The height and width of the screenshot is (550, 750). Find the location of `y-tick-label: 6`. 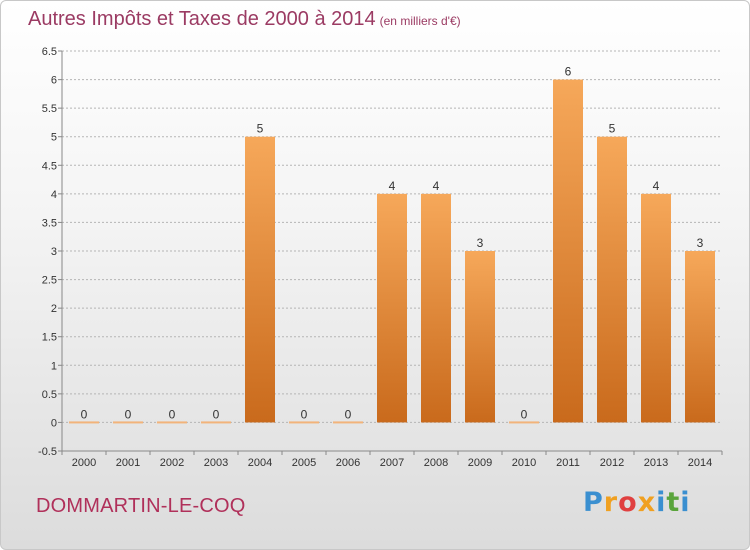

y-tick-label: 6 is located at coordinates (54, 81).